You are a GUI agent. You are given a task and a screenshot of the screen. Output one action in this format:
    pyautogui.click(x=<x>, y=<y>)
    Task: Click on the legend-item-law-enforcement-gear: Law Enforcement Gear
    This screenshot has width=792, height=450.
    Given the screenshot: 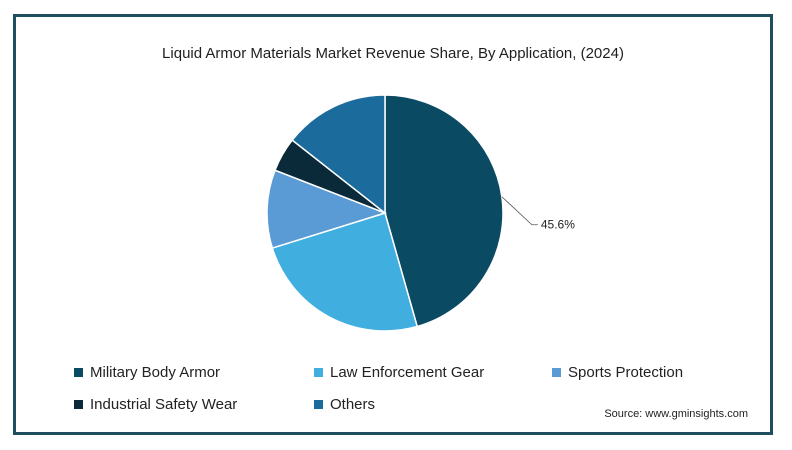 What is the action you would take?
    pyautogui.click(x=433, y=372)
    